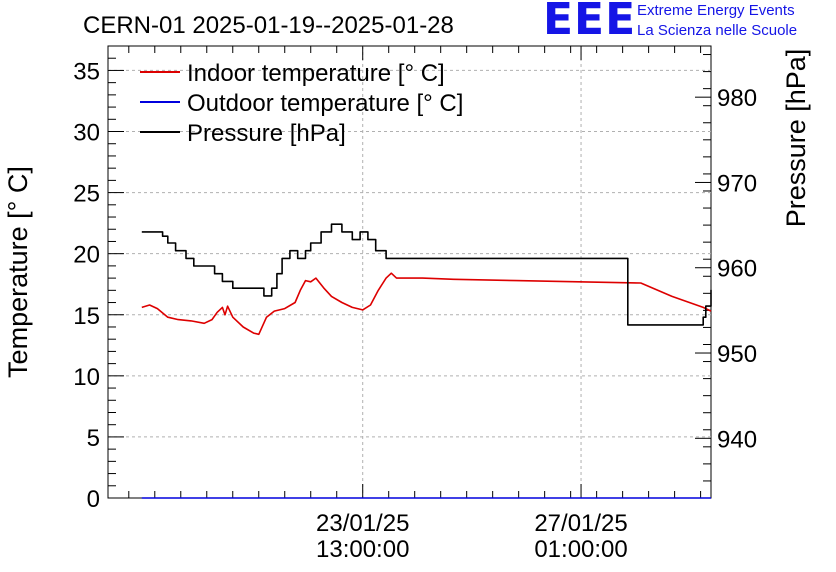 Image resolution: width=836 pixels, height=572 pixels. What do you see at coordinates (737, 183) in the screenshot?
I see `y2-tick-label: 970` at bounding box center [737, 183].